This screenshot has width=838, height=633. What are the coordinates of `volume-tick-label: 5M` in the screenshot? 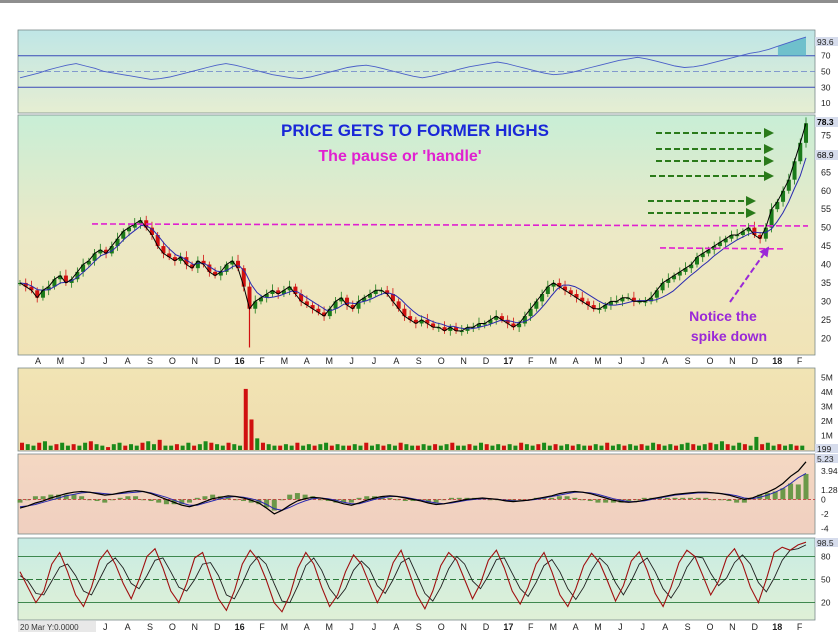 It's located at (827, 377).